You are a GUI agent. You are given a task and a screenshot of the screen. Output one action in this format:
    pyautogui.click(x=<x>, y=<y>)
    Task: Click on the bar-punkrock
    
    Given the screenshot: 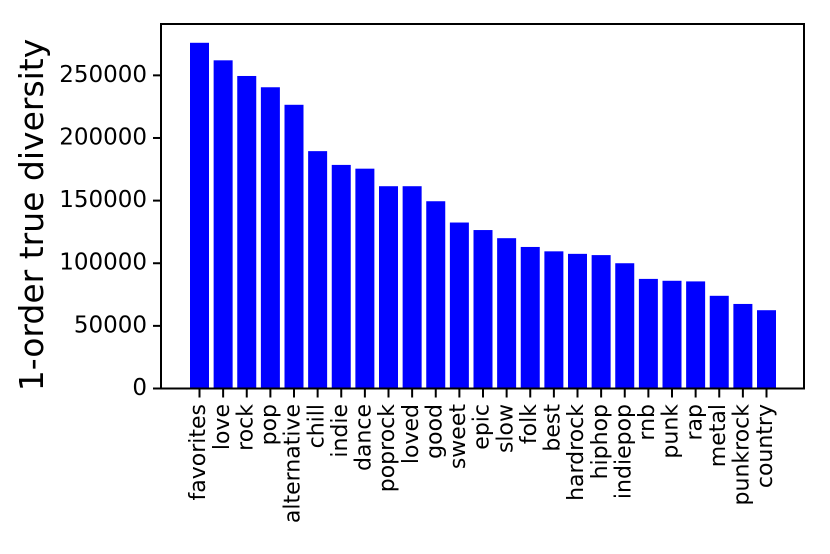 What is the action you would take?
    pyautogui.click(x=743, y=346)
    